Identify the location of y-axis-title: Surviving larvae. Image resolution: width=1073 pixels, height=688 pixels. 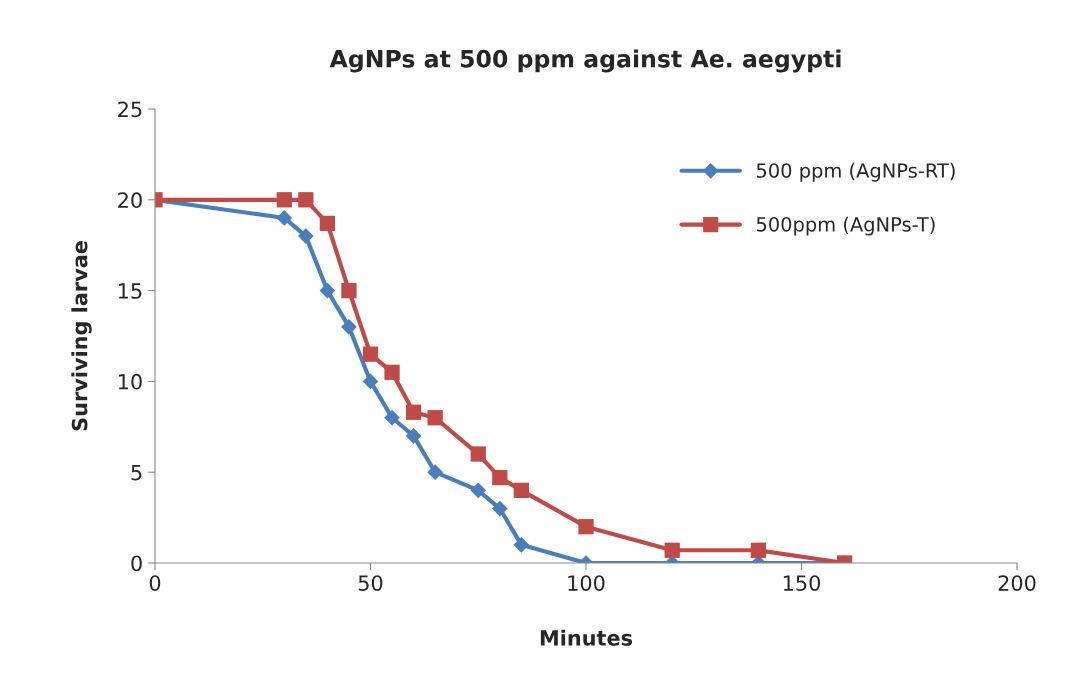
(81, 336).